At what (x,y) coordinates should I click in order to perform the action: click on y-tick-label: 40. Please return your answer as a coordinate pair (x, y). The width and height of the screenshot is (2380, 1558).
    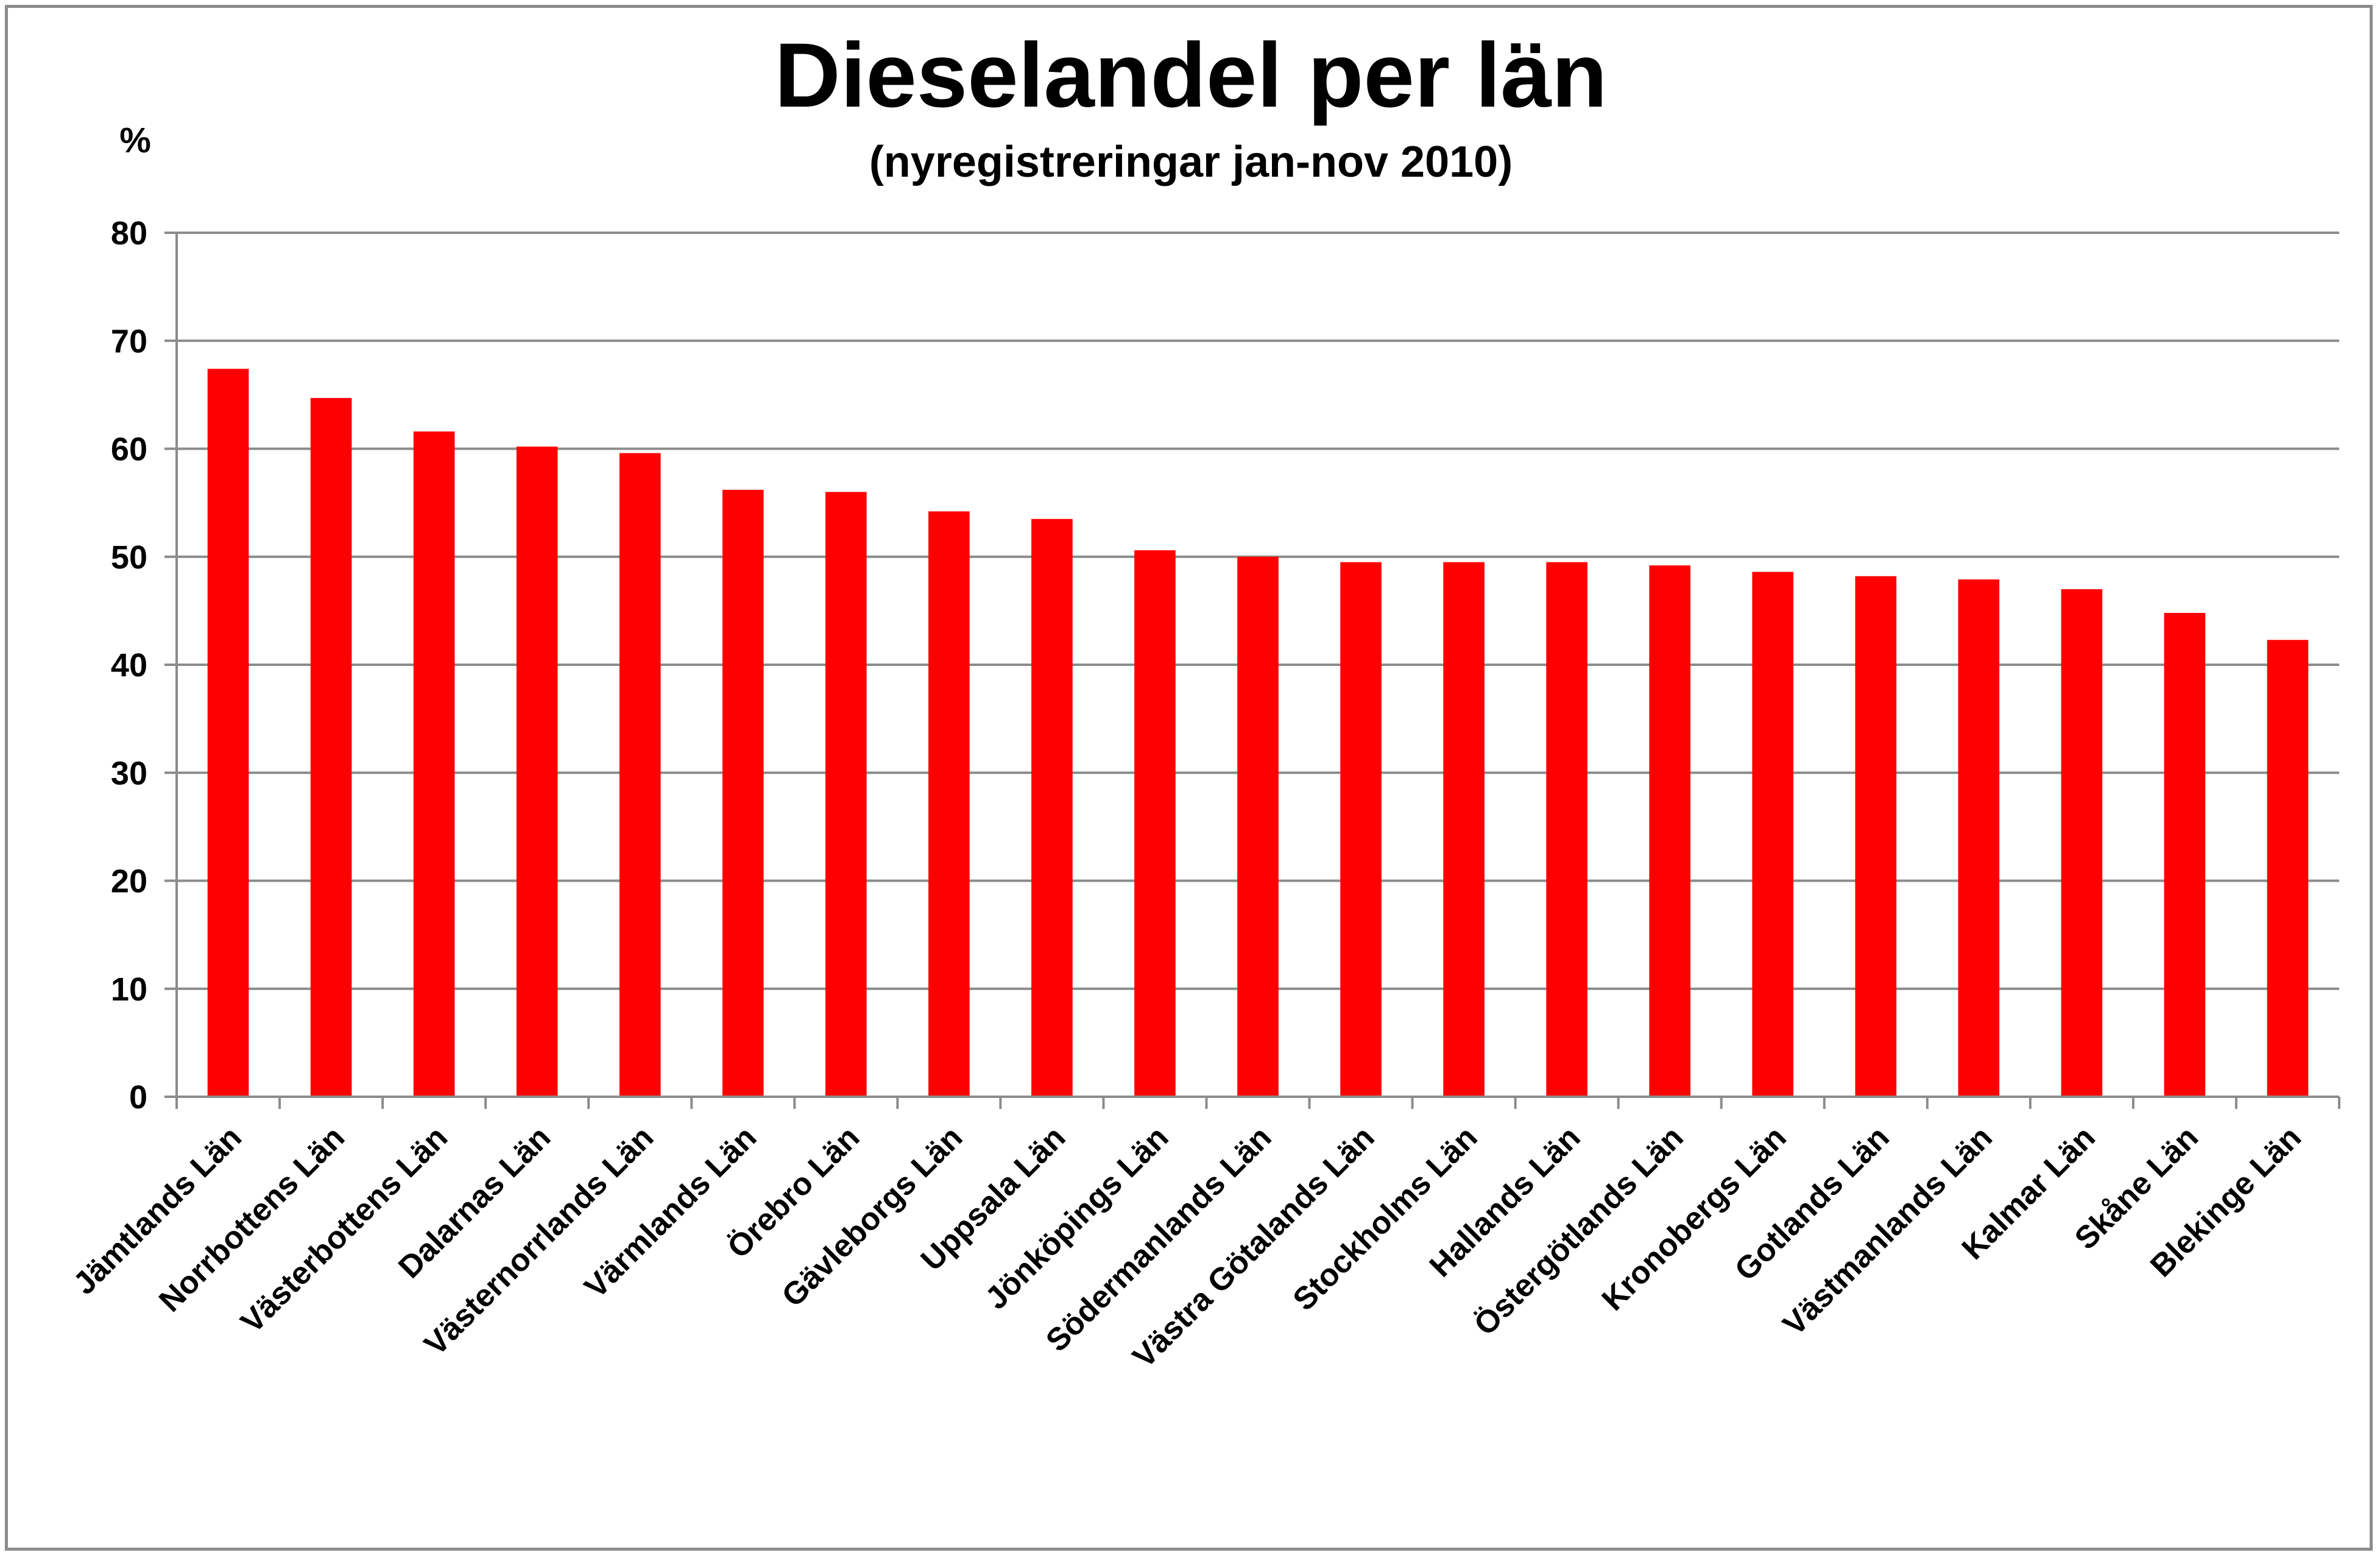
    Looking at the image, I should click on (129, 665).